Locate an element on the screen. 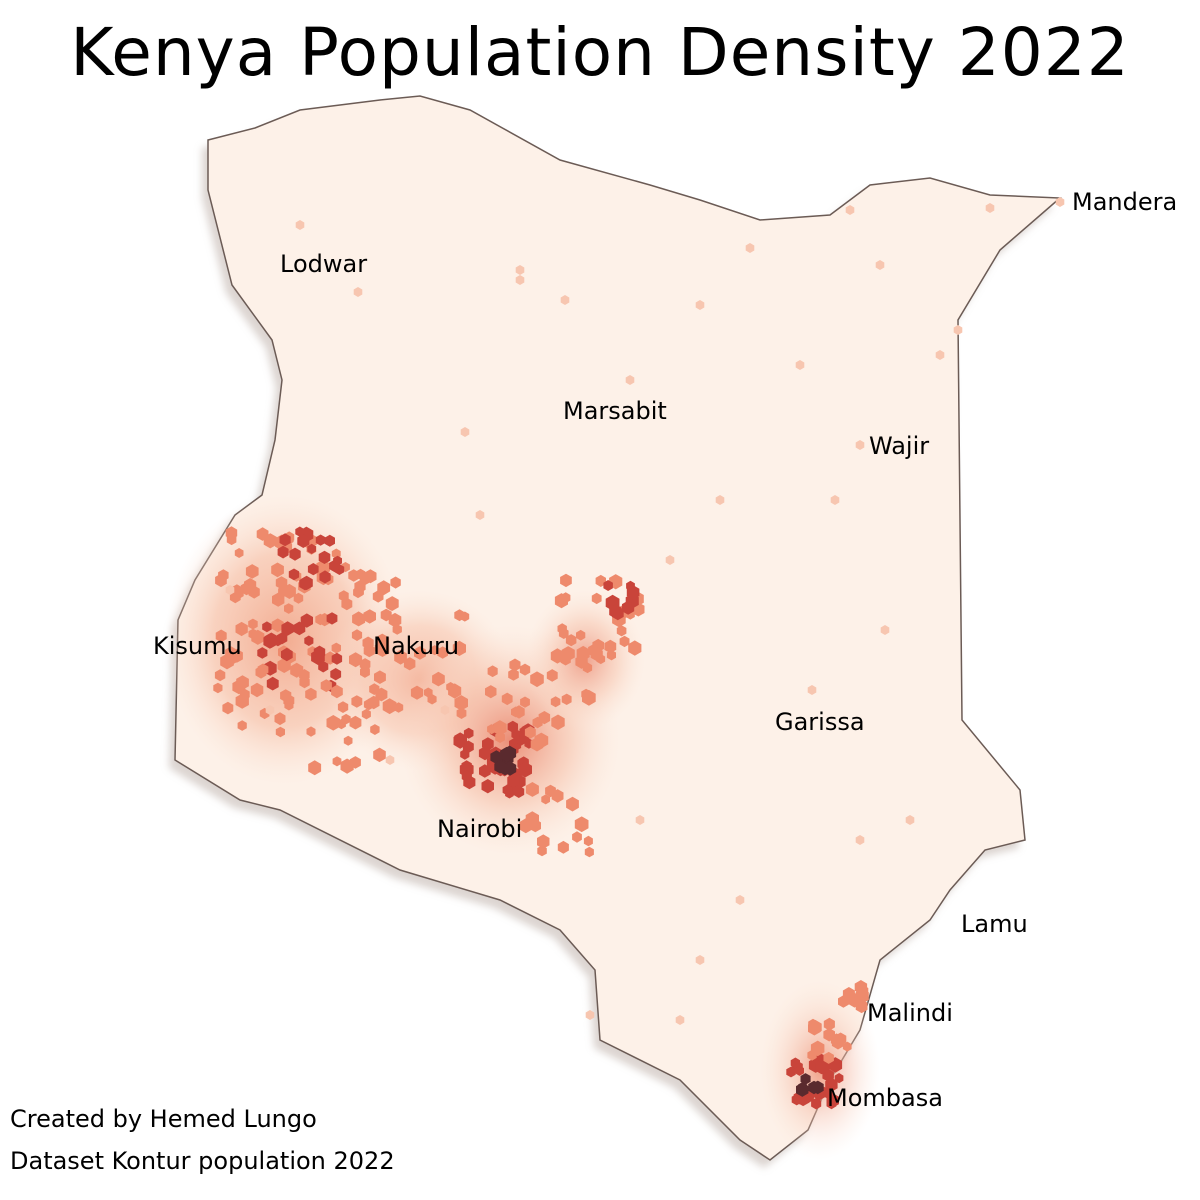 The width and height of the screenshot is (1200, 1200). map-title: Kenya Population Density 2022 is located at coordinates (600, 52).